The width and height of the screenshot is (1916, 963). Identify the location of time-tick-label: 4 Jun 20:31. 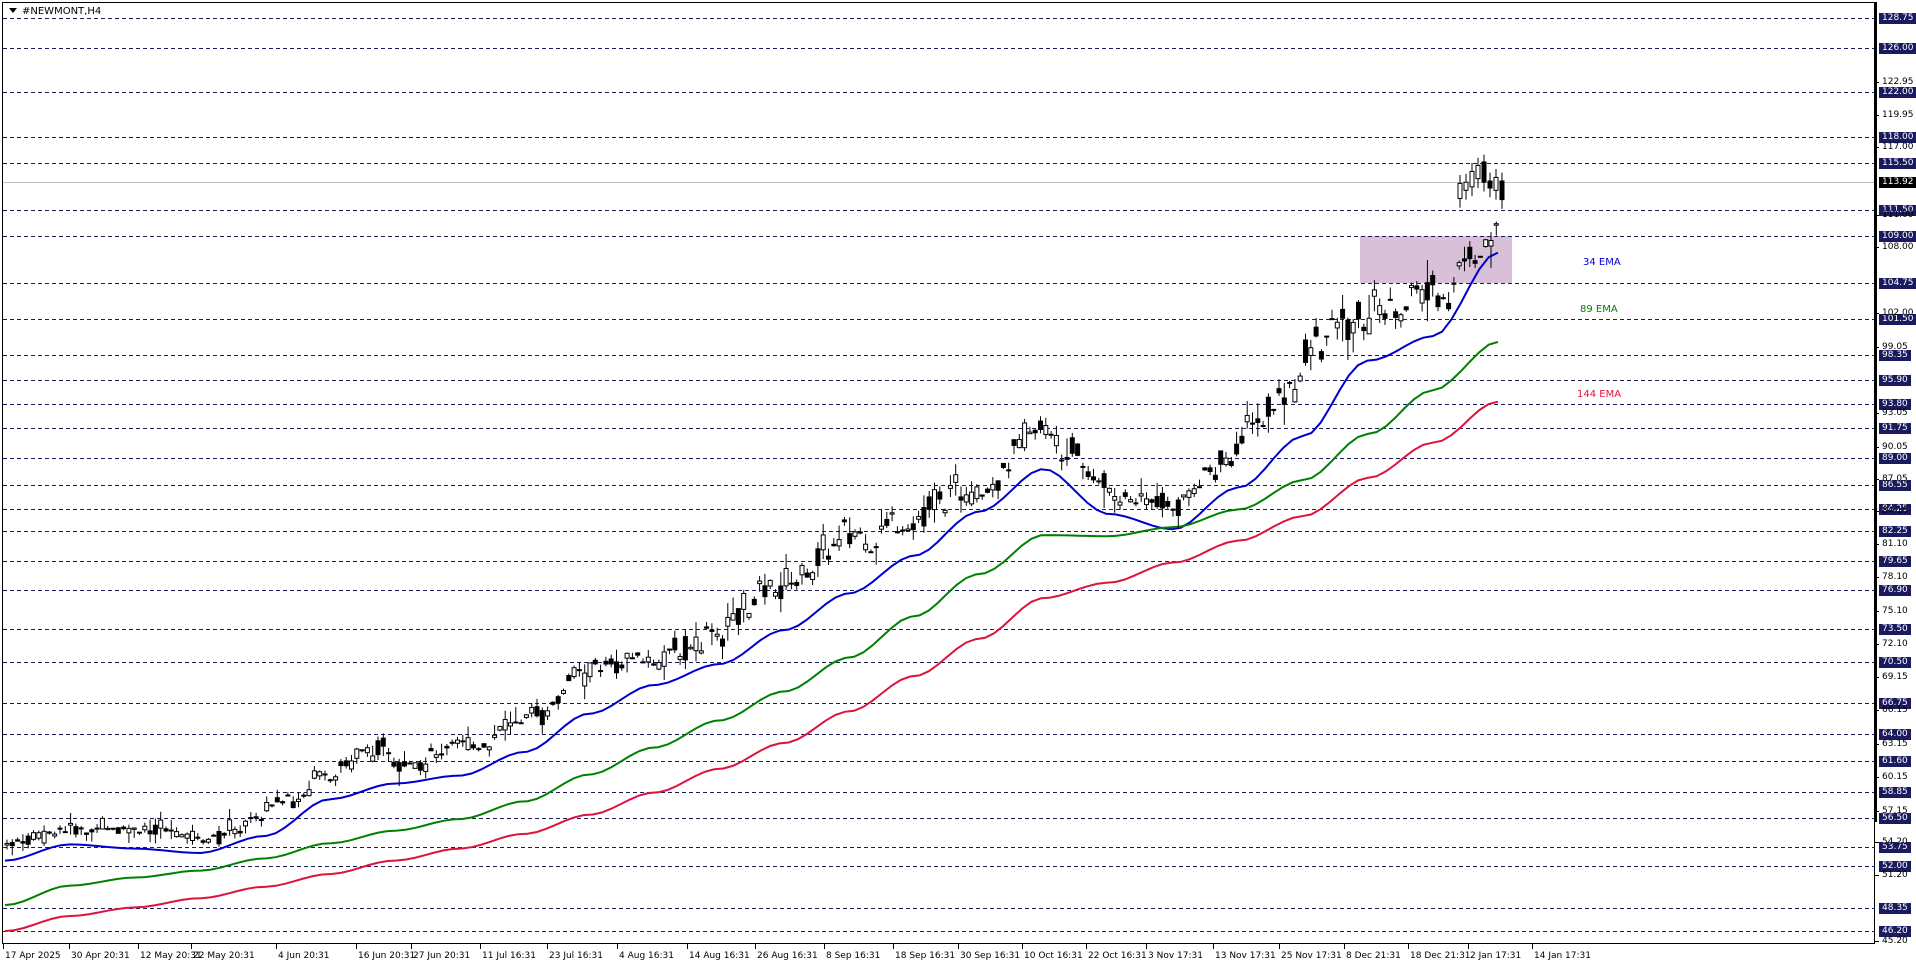
(304, 956).